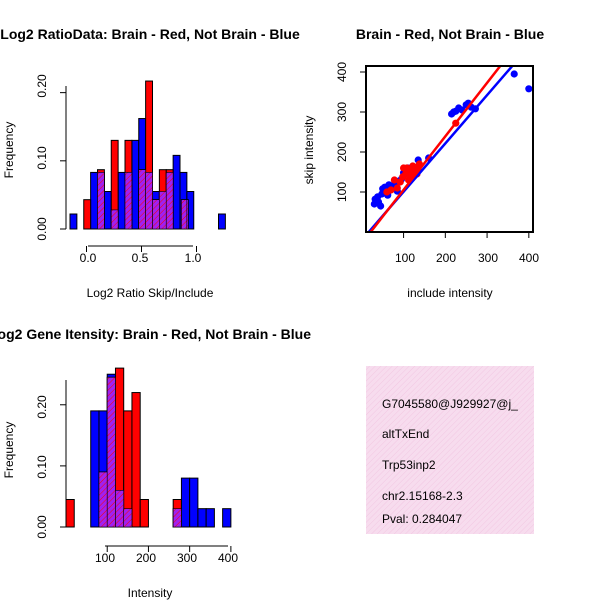 This screenshot has width=600, height=600. What do you see at coordinates (228, 558) in the screenshot?
I see `intensity-hist-tick-x-3: 400` at bounding box center [228, 558].